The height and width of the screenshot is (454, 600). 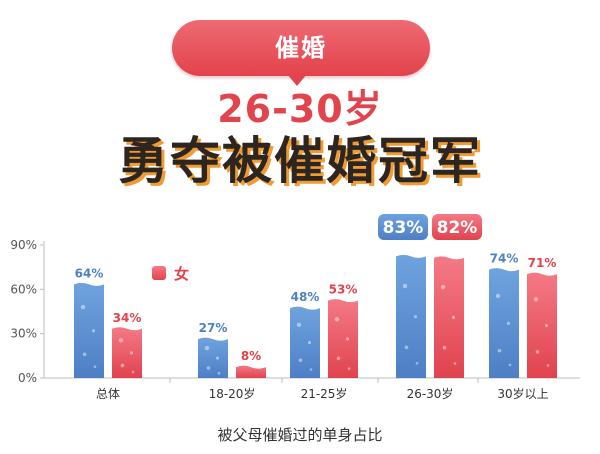 I want to click on y-tick-label: 60%, so click(x=23, y=289).